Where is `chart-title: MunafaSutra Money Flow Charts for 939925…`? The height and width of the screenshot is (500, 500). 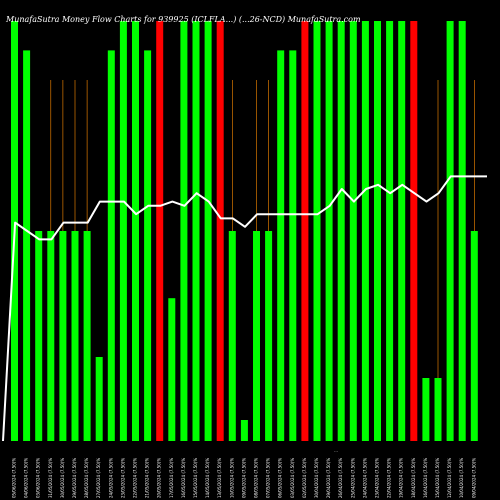
chart-title: MunafaSutra Money Flow Charts for 939925… is located at coordinates (183, 19).